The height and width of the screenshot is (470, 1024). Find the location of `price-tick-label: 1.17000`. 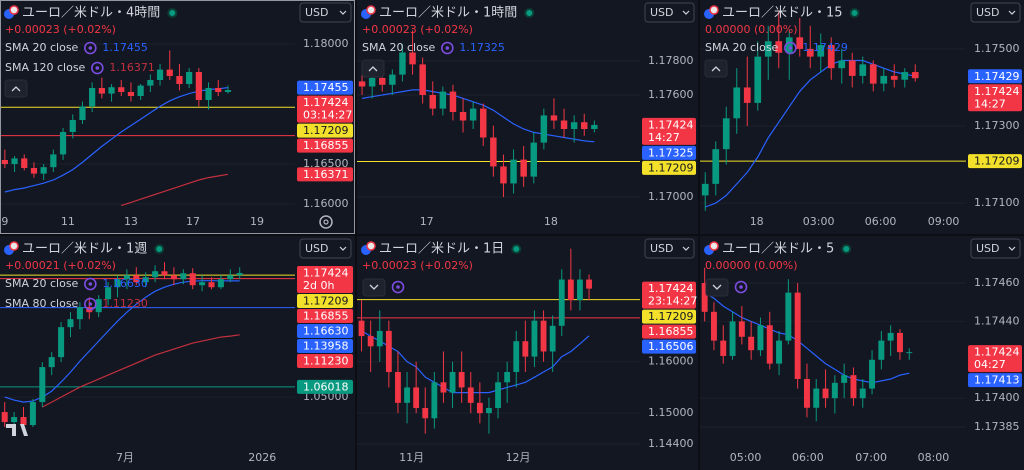

price-tick-label: 1.17000 is located at coordinates (671, 196).